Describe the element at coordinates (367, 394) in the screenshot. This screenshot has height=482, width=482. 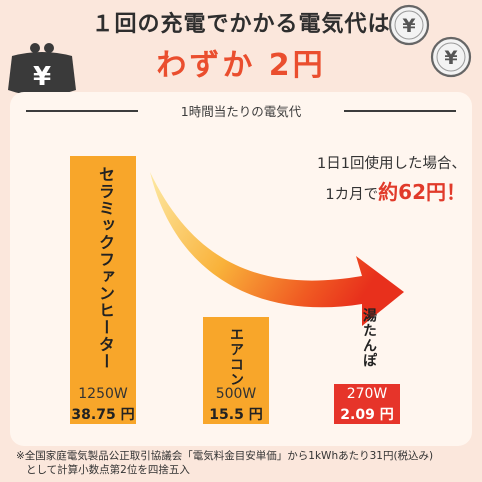
I see `bar-watt-label: 270W` at that location.